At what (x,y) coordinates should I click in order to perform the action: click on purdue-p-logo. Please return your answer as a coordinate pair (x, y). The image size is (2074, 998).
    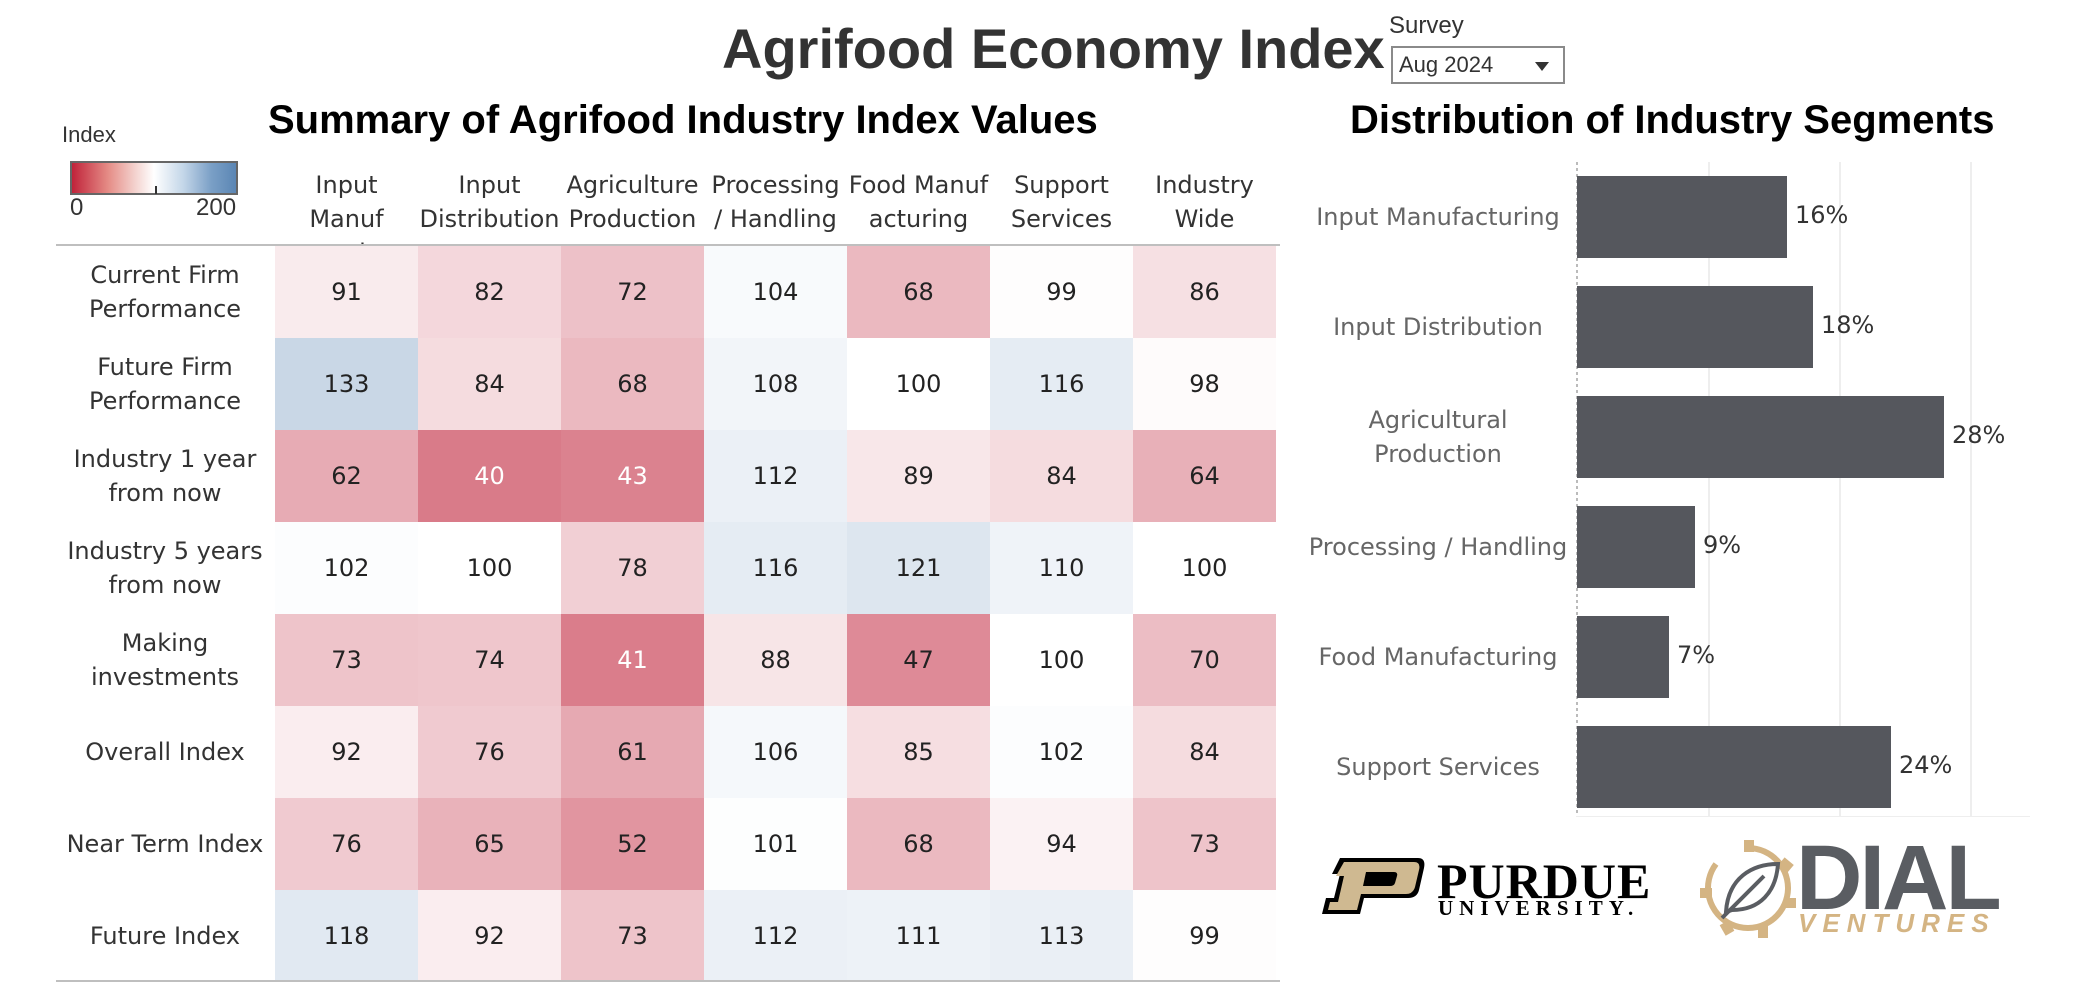
    Looking at the image, I should click on (1373, 886).